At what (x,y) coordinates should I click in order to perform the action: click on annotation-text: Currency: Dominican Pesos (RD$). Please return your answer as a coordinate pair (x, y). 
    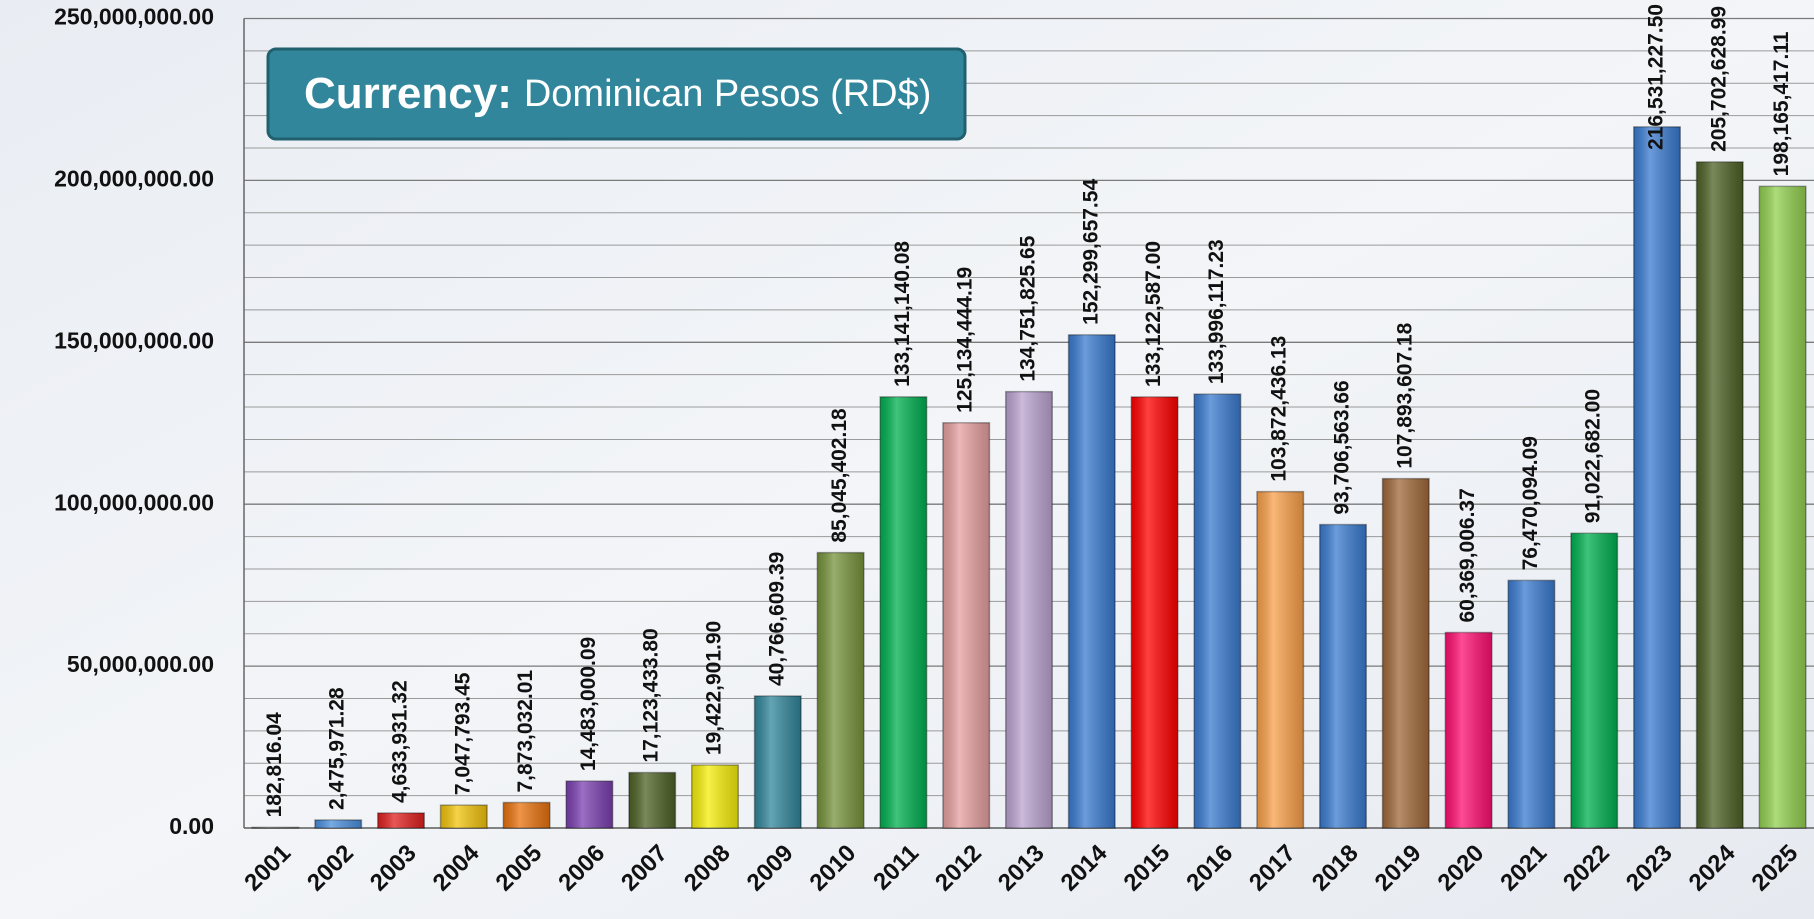
    Looking at the image, I should click on (617, 93).